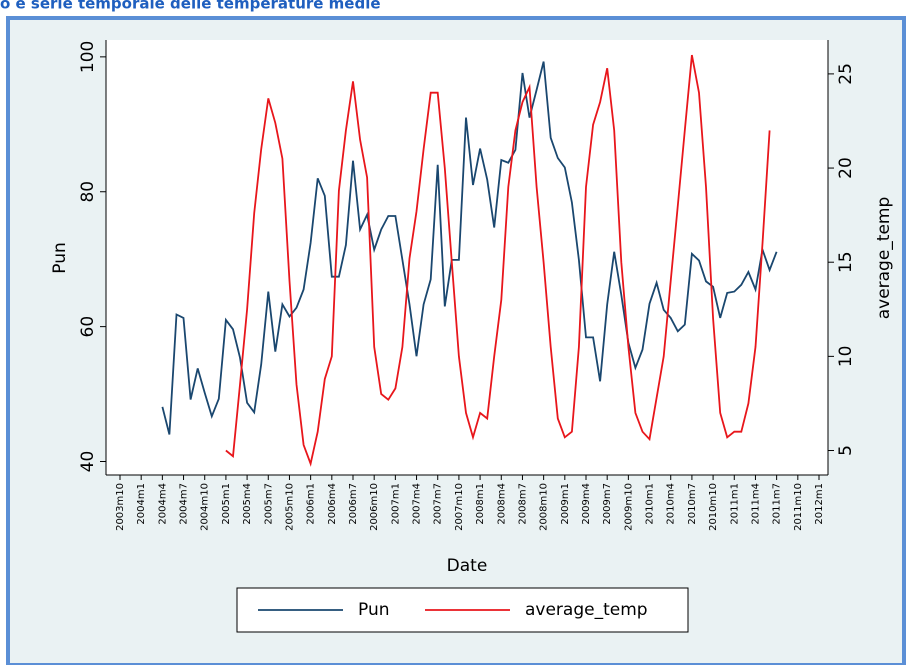 This screenshot has width=912, height=669. Describe the element at coordinates (671, 504) in the screenshot. I see `x-tick-label: 2010m4` at that location.